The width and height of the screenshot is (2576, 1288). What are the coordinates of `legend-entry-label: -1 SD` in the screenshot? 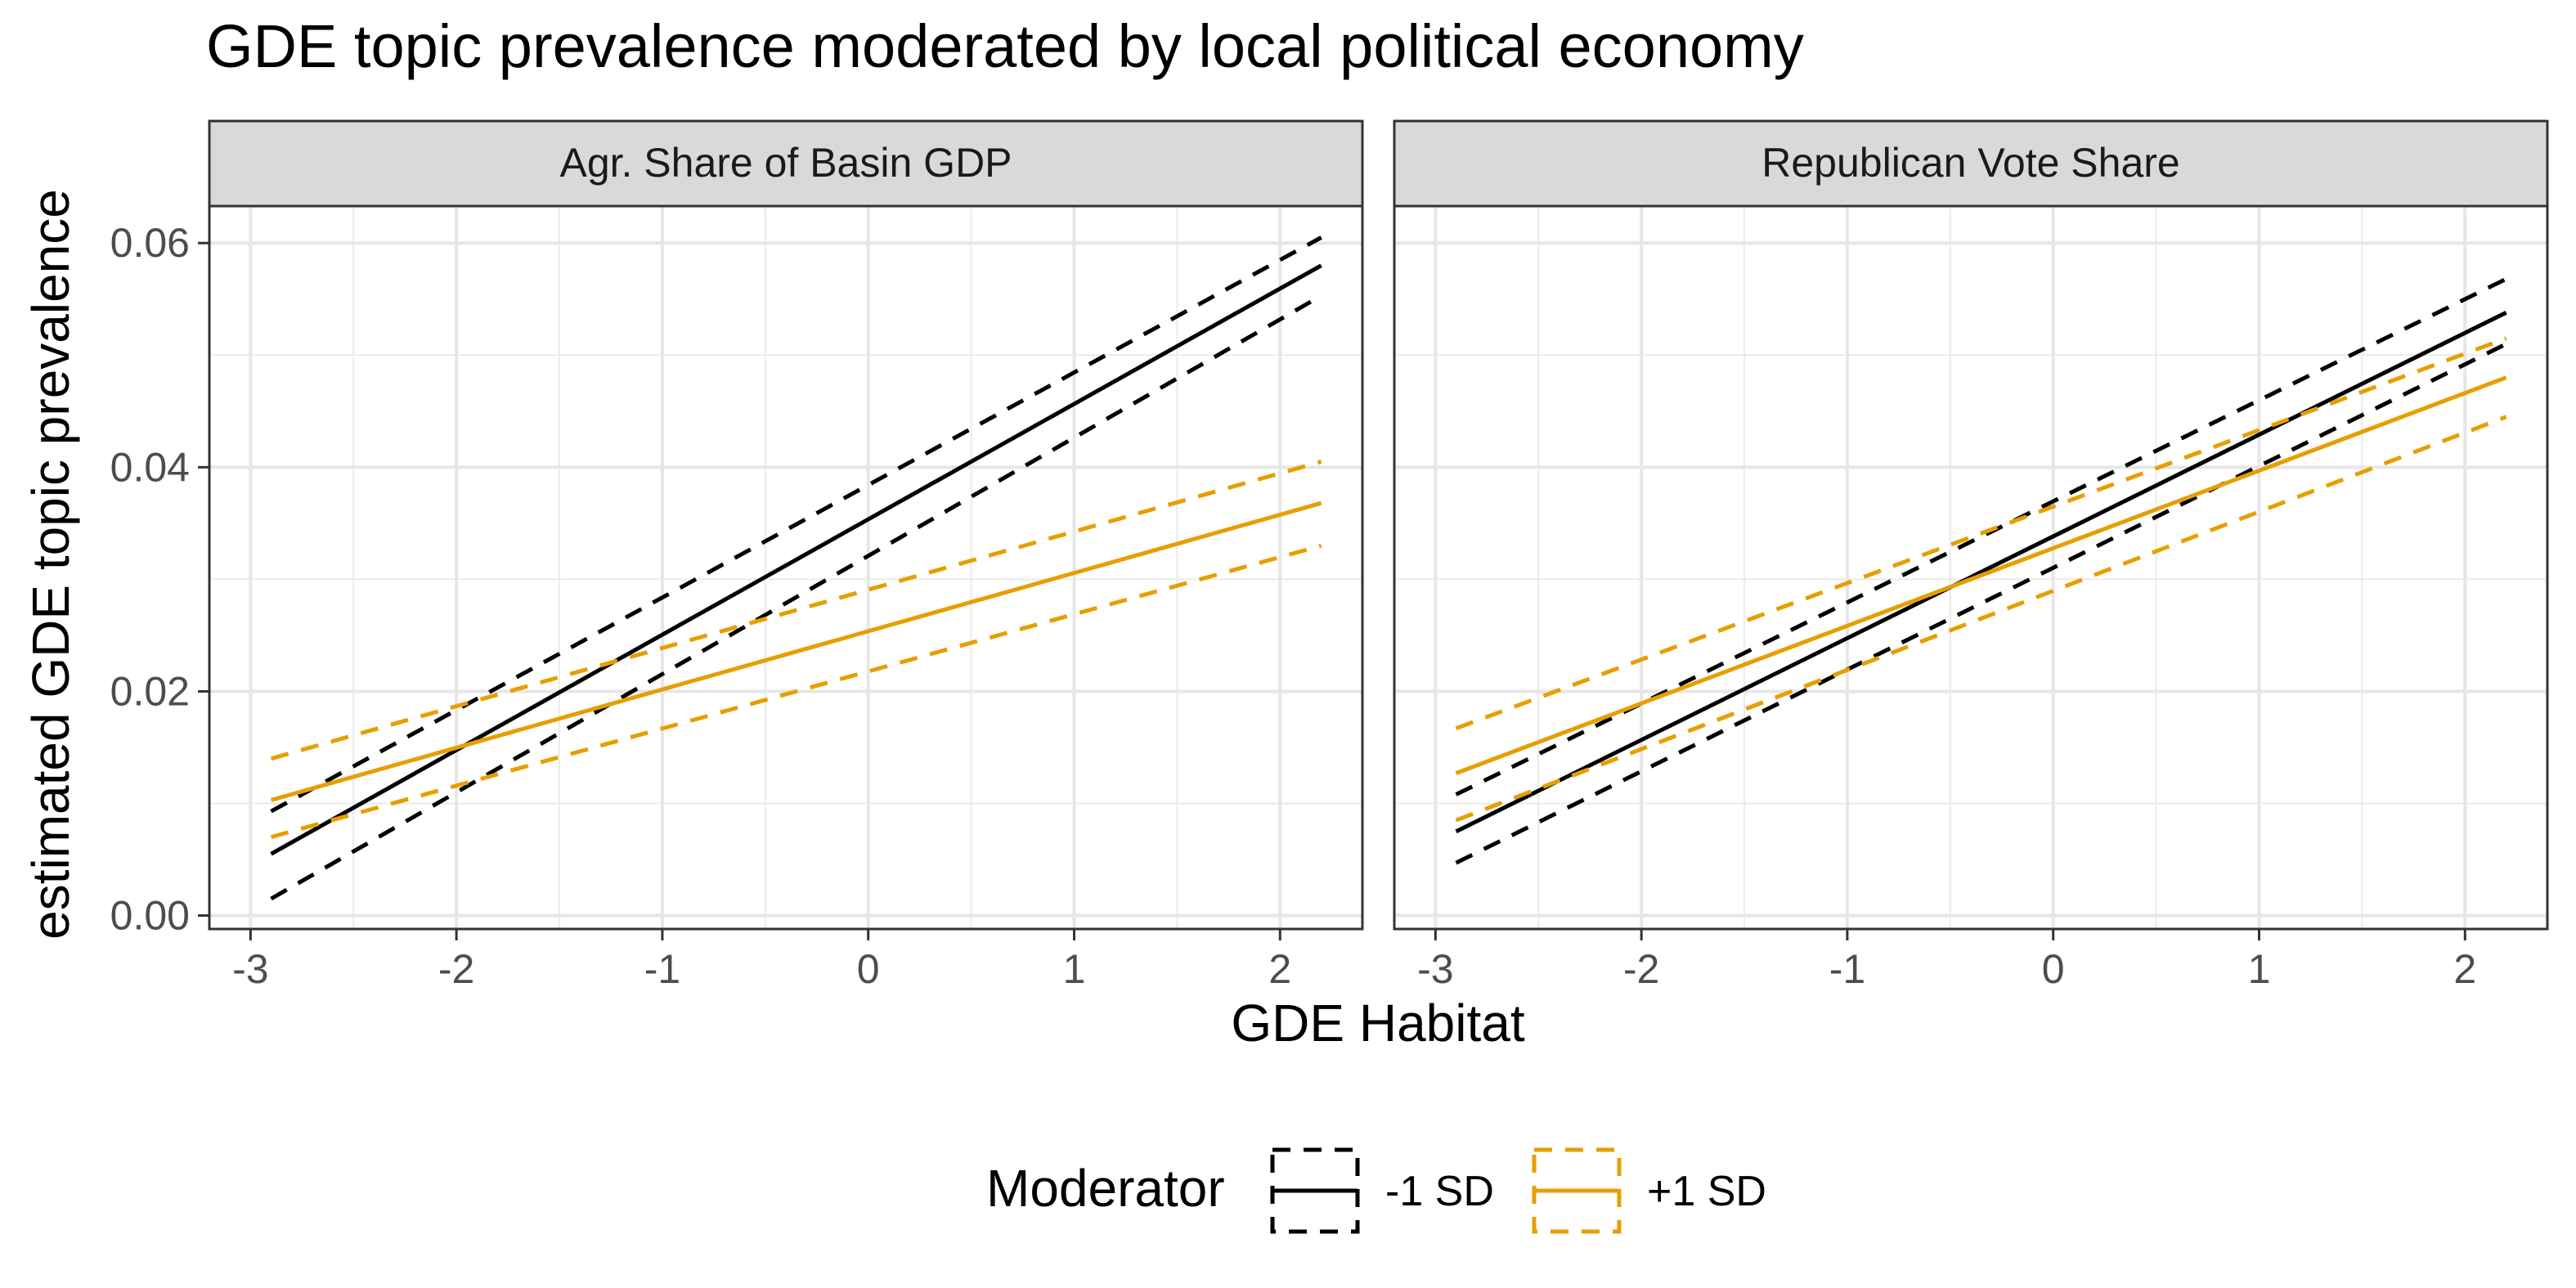 It's located at (1439, 1192).